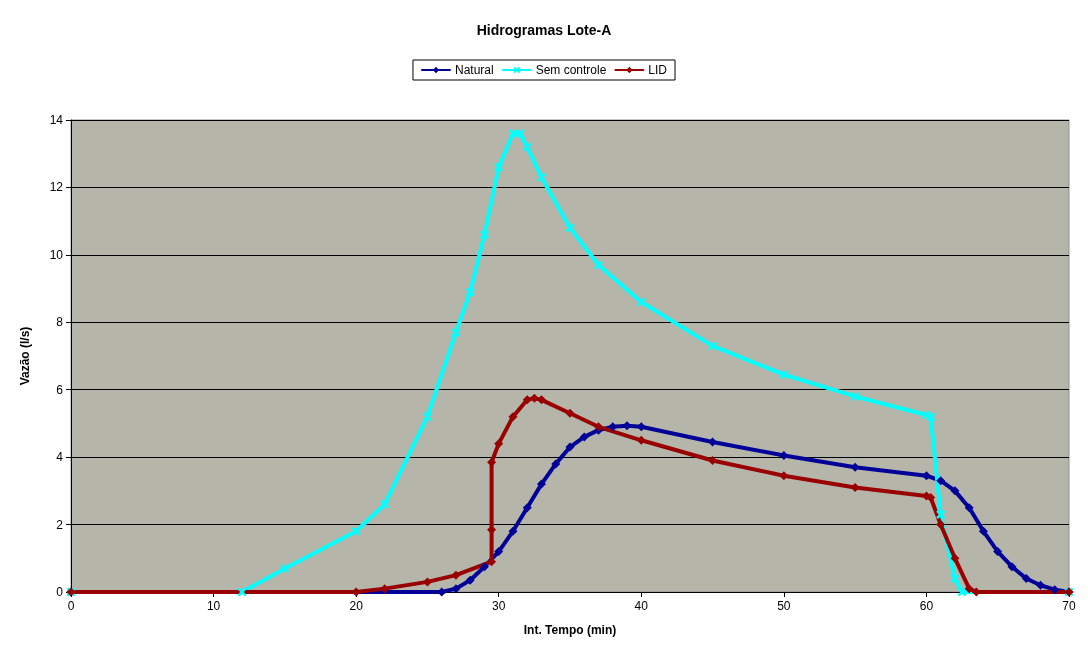  Describe the element at coordinates (641, 606) in the screenshot. I see `x-tick-label: 40` at that location.